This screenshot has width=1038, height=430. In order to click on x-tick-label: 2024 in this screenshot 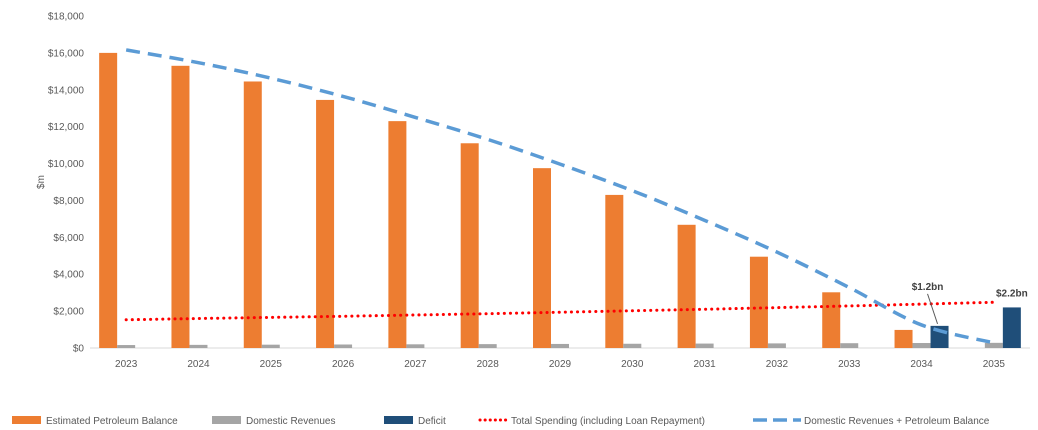, I will do `click(198, 364)`.